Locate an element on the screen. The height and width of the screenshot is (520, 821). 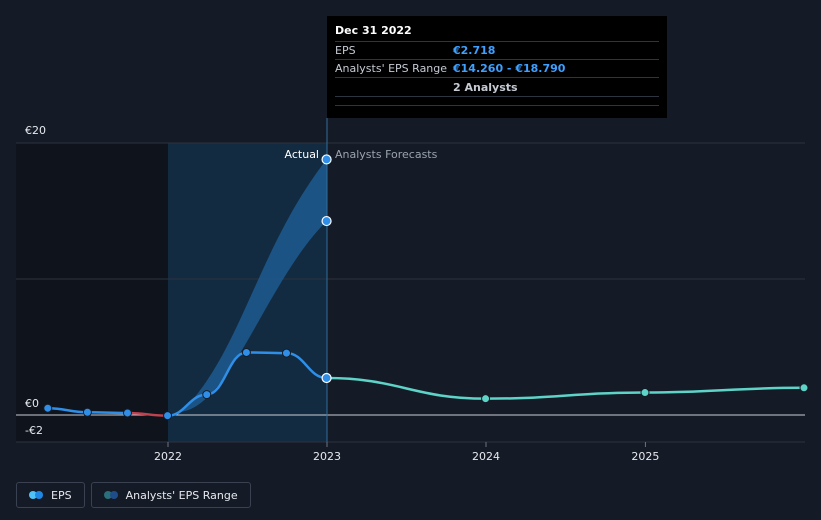
eps-swatch-icon is located at coordinates (36, 495).